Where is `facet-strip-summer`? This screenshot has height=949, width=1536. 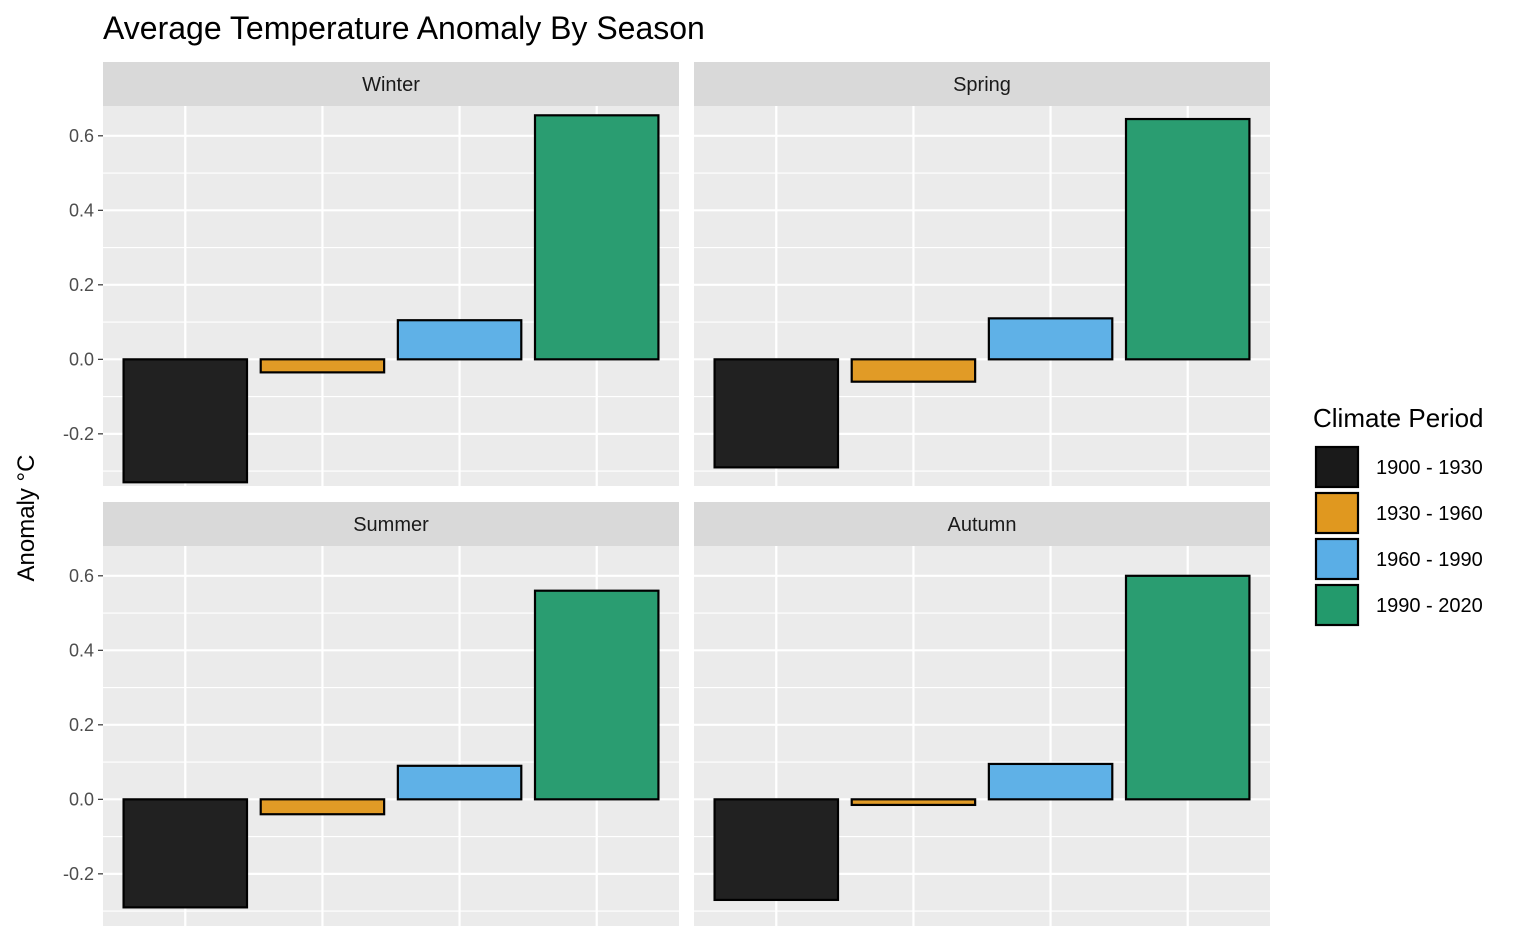
facet-strip-summer is located at coordinates (391, 524).